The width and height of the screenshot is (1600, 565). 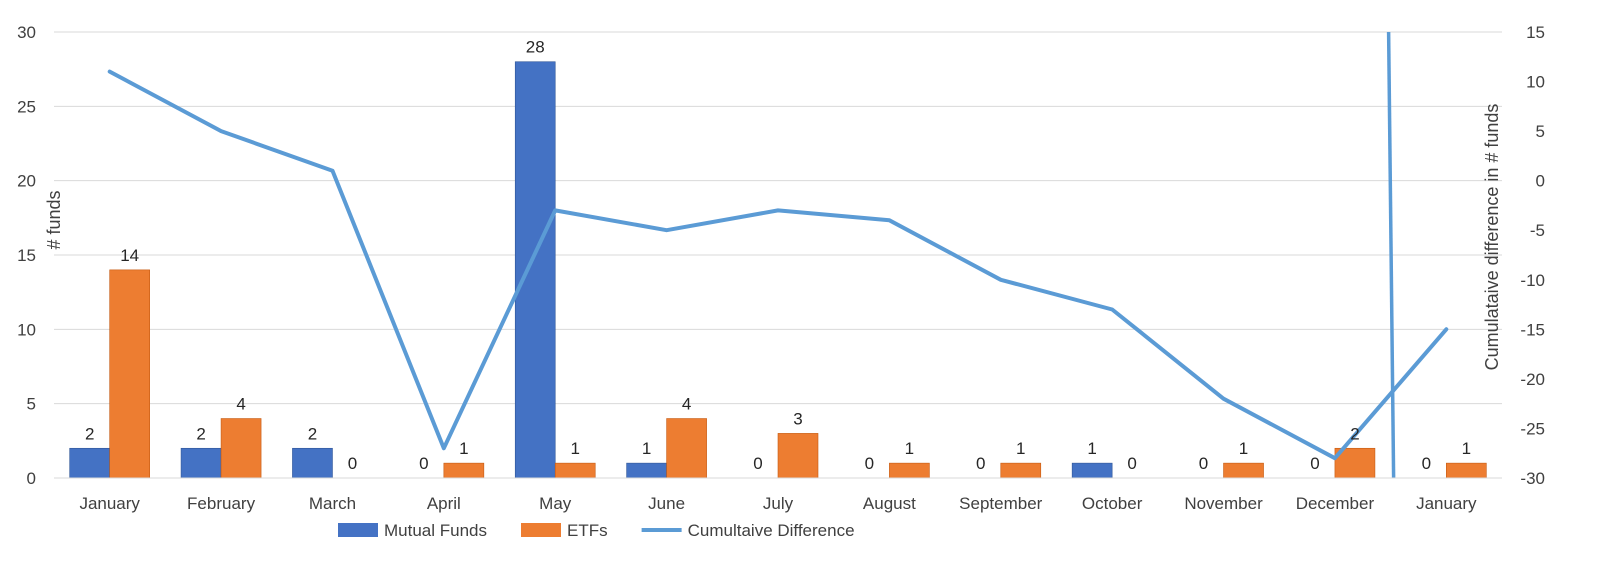 What do you see at coordinates (1540, 181) in the screenshot?
I see `right-tick-label: 0` at bounding box center [1540, 181].